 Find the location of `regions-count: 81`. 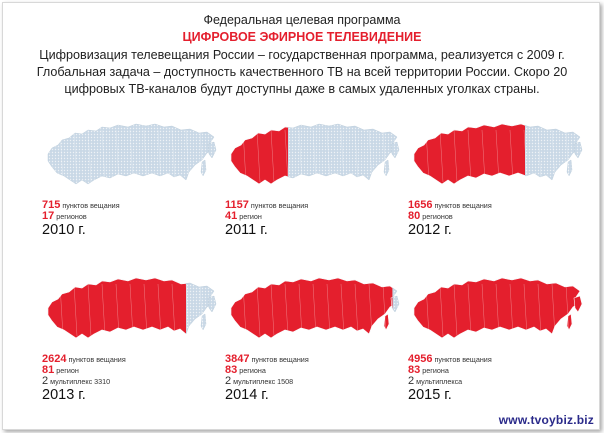

regions-count: 81 is located at coordinates (48, 370).